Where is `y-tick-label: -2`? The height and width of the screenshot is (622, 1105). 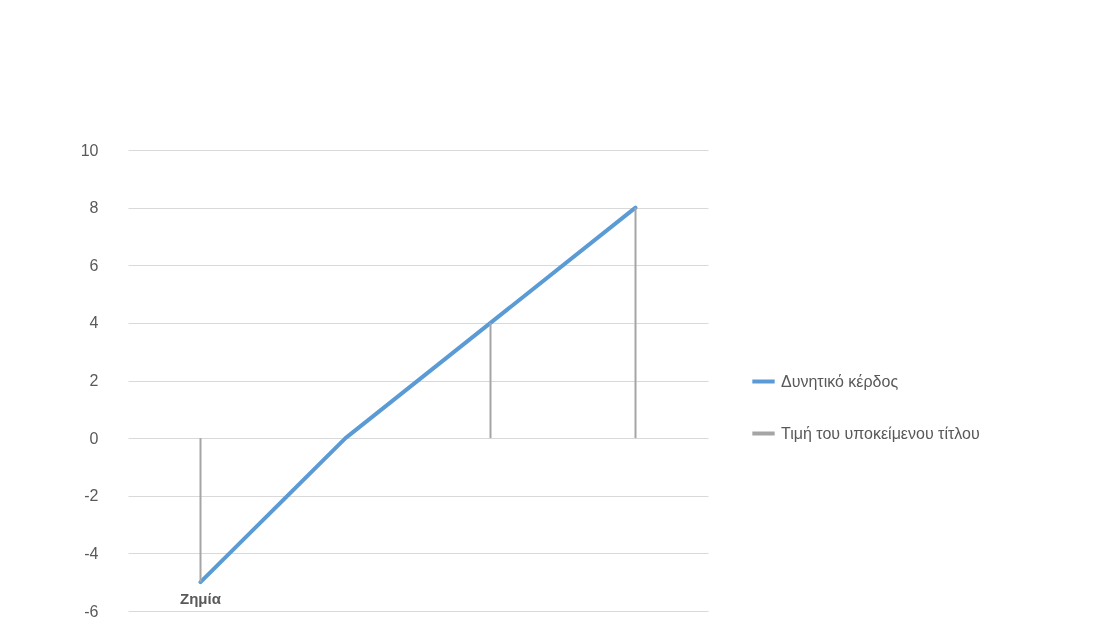 y-tick-label: -2 is located at coordinates (91, 496).